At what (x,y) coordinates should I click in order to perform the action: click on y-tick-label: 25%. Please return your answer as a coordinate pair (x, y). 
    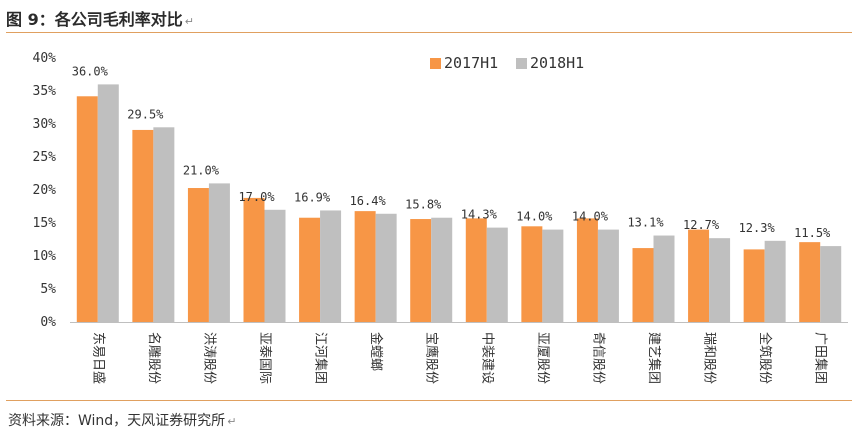
    Looking at the image, I should click on (45, 157).